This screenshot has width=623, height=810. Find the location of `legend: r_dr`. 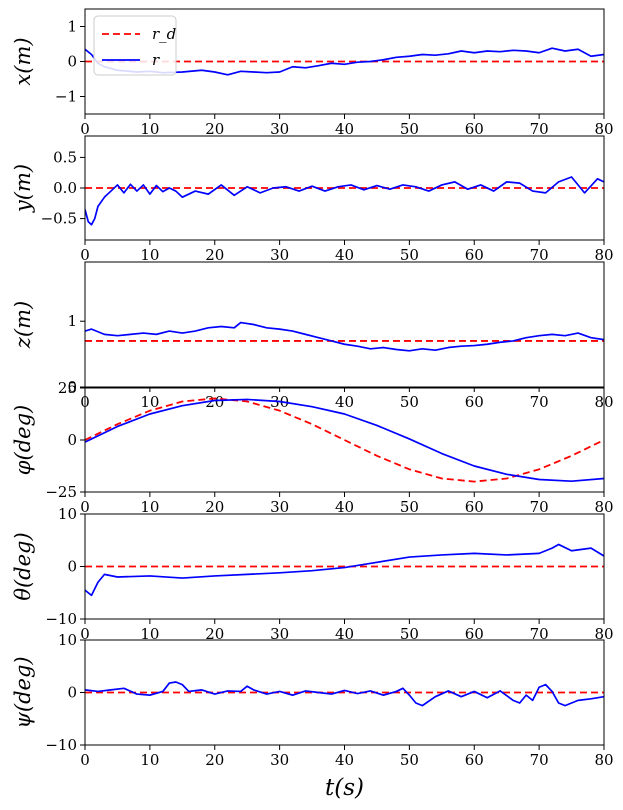

legend: r_dr is located at coordinates (135, 45).